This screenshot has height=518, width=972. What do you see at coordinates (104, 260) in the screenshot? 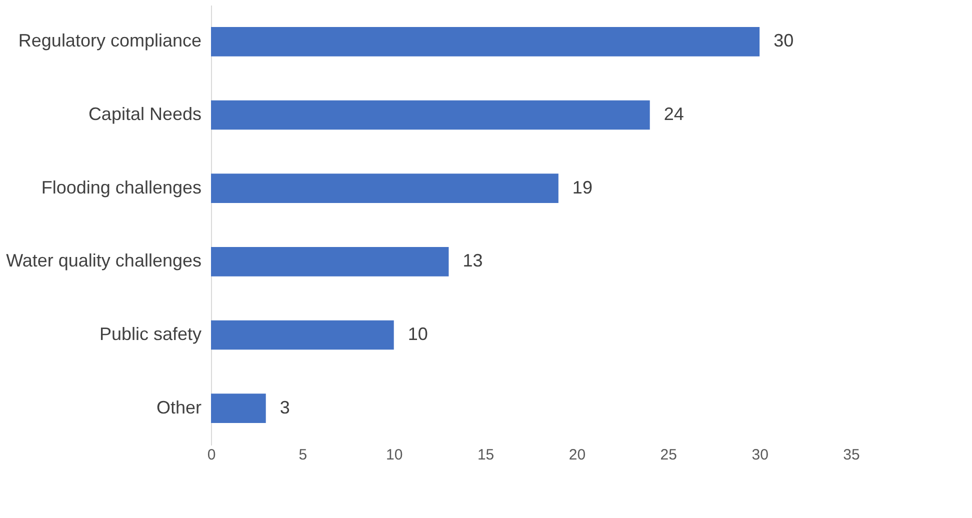
I see `y-tick-label: Water quality challenges` at bounding box center [104, 260].